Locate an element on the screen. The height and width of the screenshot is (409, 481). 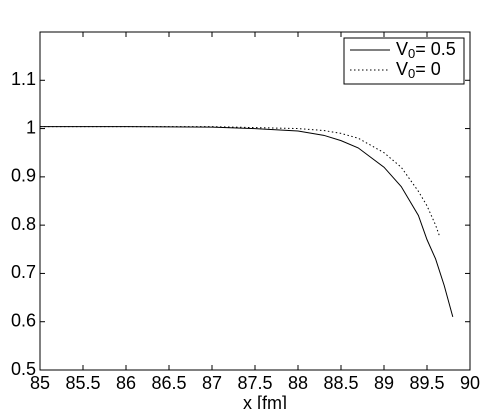
x-tick-label: 89.5 is located at coordinates (426, 383).